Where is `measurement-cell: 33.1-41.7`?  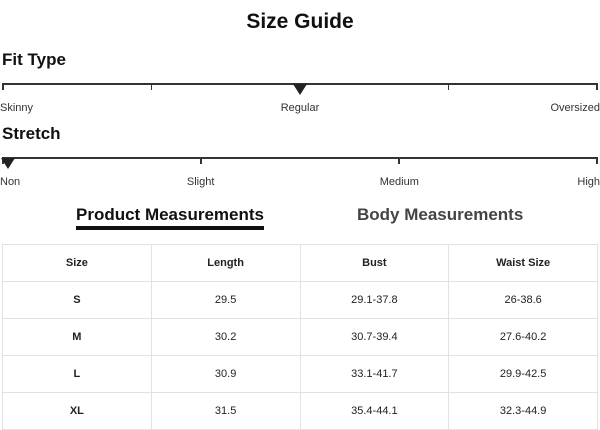 measurement-cell: 33.1-41.7 is located at coordinates (374, 374).